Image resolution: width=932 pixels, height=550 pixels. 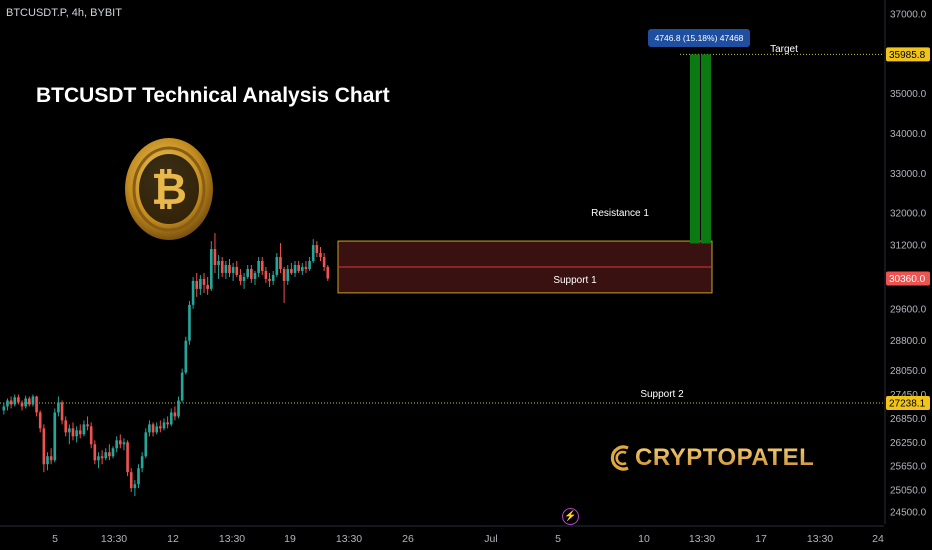 What do you see at coordinates (575, 280) in the screenshot?
I see `support-1-label: Support 1` at bounding box center [575, 280].